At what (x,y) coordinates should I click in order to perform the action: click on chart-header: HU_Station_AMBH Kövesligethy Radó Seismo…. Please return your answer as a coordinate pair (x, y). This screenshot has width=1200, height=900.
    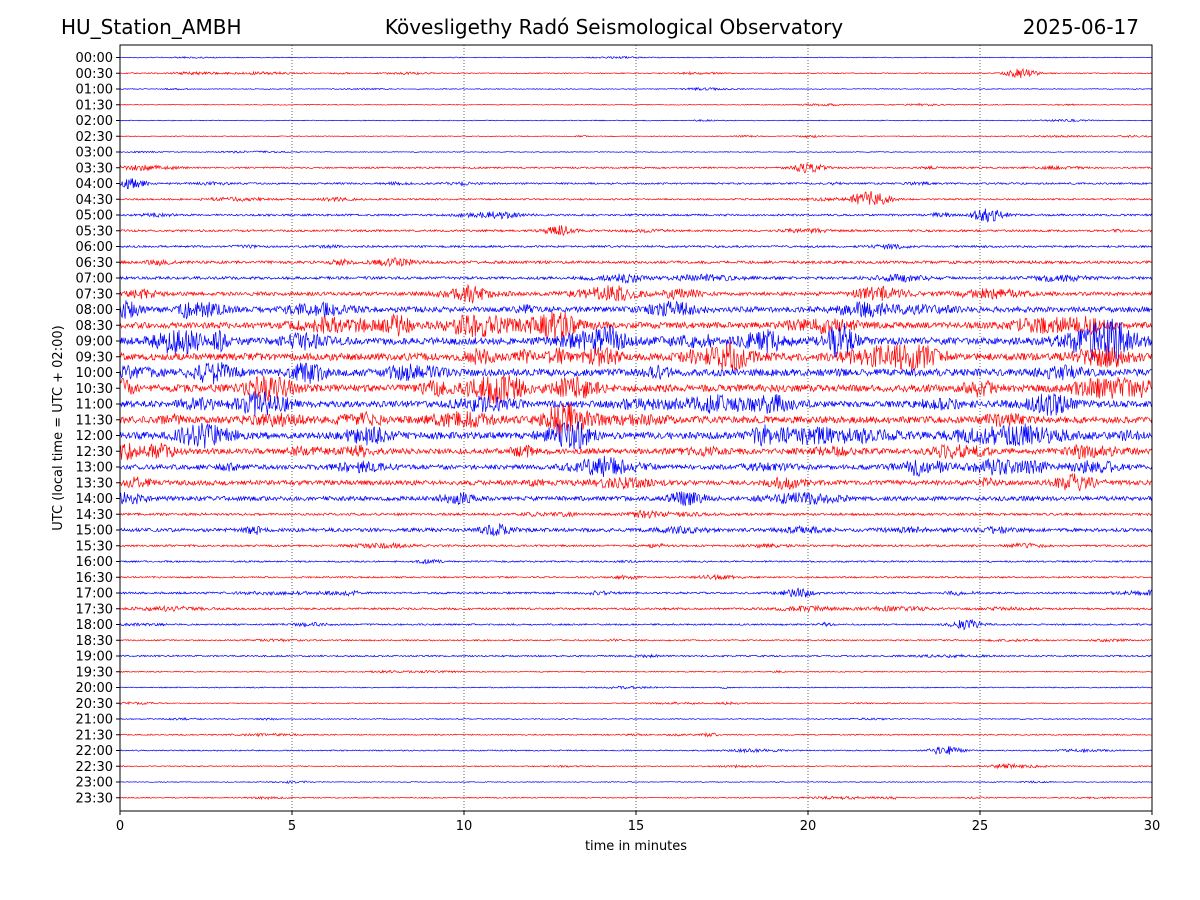
    Looking at the image, I should click on (600, 22).